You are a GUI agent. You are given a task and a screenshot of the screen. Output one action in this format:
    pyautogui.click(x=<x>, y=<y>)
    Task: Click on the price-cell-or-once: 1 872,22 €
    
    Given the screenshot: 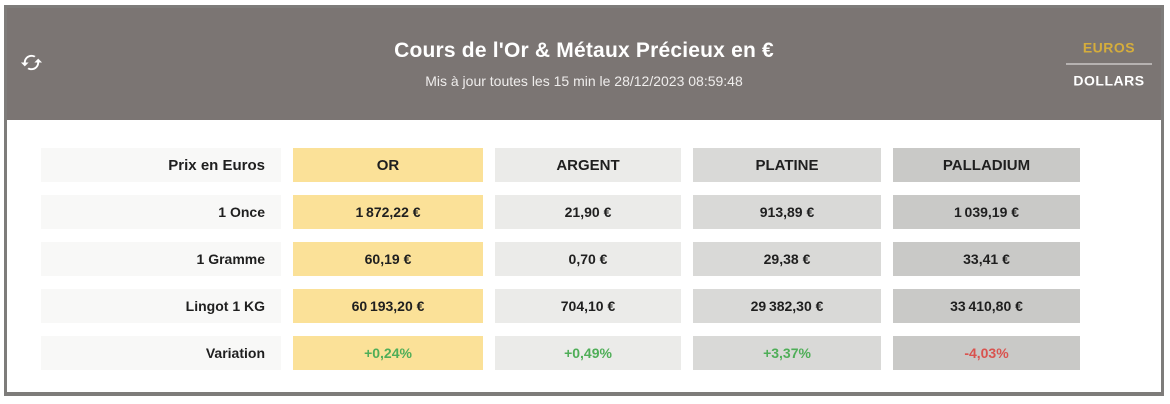 What is the action you would take?
    pyautogui.click(x=388, y=212)
    